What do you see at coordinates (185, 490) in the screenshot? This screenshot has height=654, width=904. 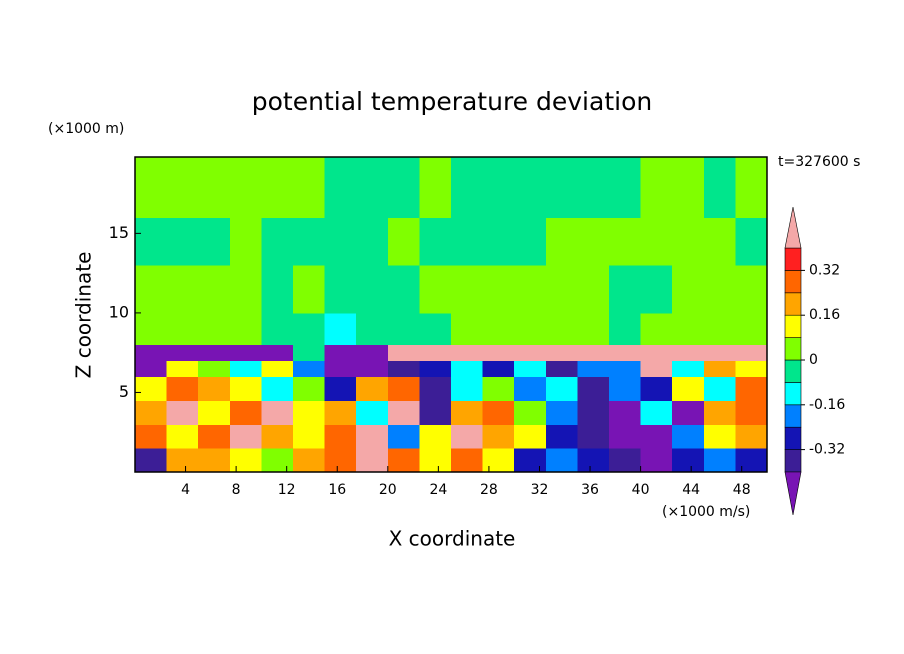 I see `x-tick-label: 4` at bounding box center [185, 490].